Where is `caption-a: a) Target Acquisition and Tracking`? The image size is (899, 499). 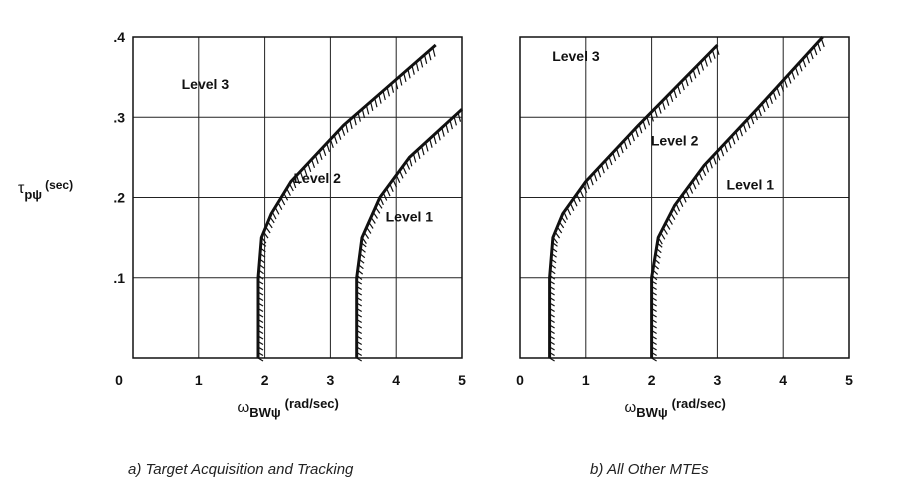
caption-a: a) Target Acquisition and Tracking is located at coordinates (241, 469).